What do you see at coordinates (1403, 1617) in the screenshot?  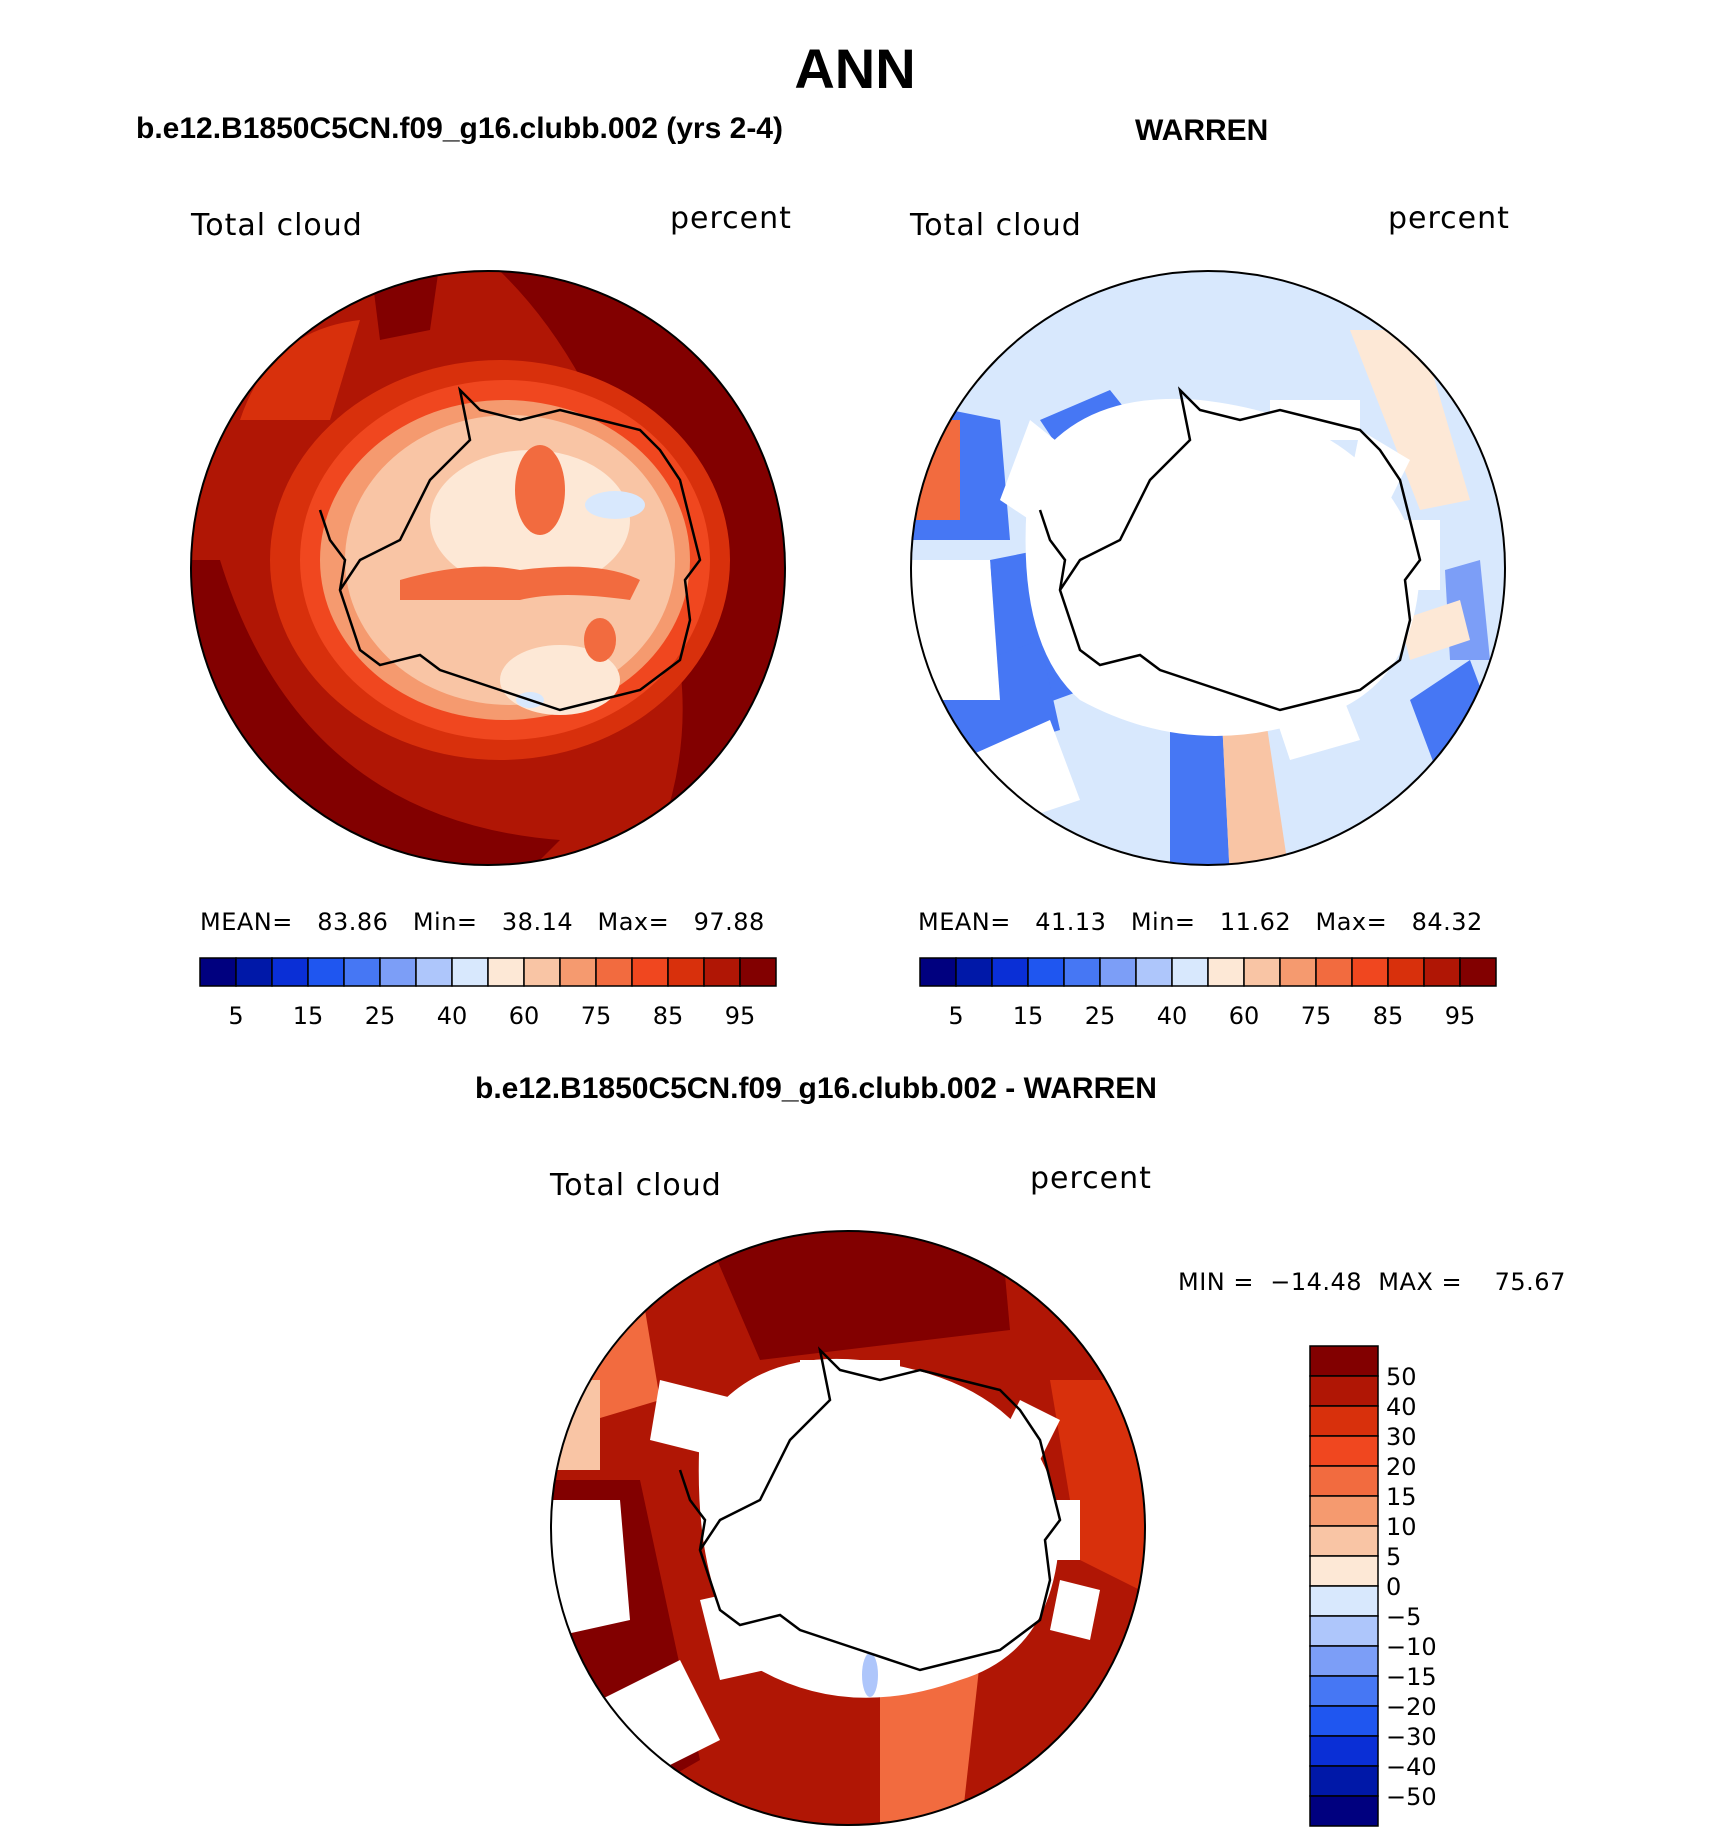 I see `panel-3-colorbar-tick-label: −5` at bounding box center [1403, 1617].